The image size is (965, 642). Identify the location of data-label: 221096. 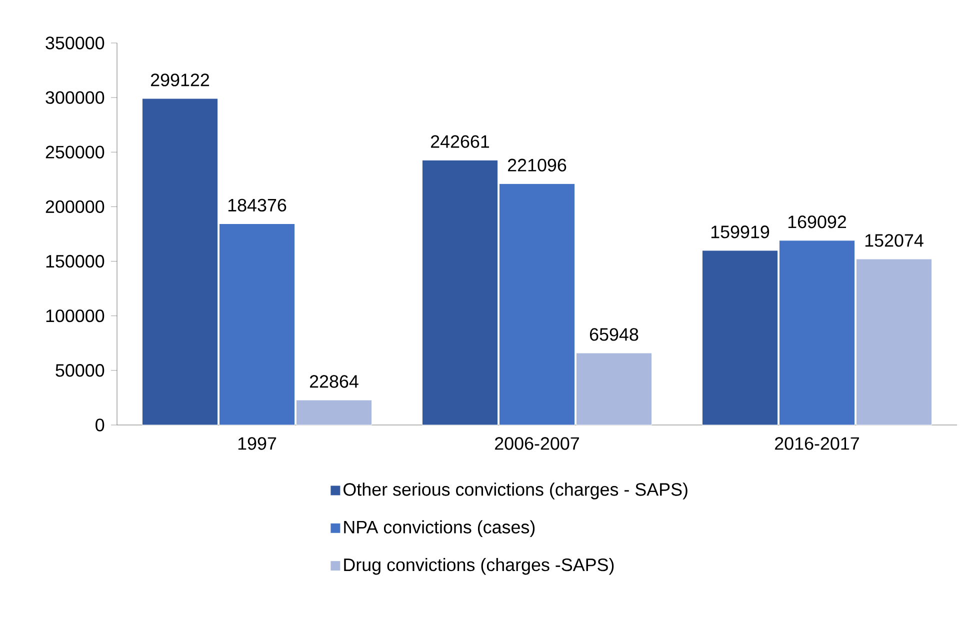
(537, 165).